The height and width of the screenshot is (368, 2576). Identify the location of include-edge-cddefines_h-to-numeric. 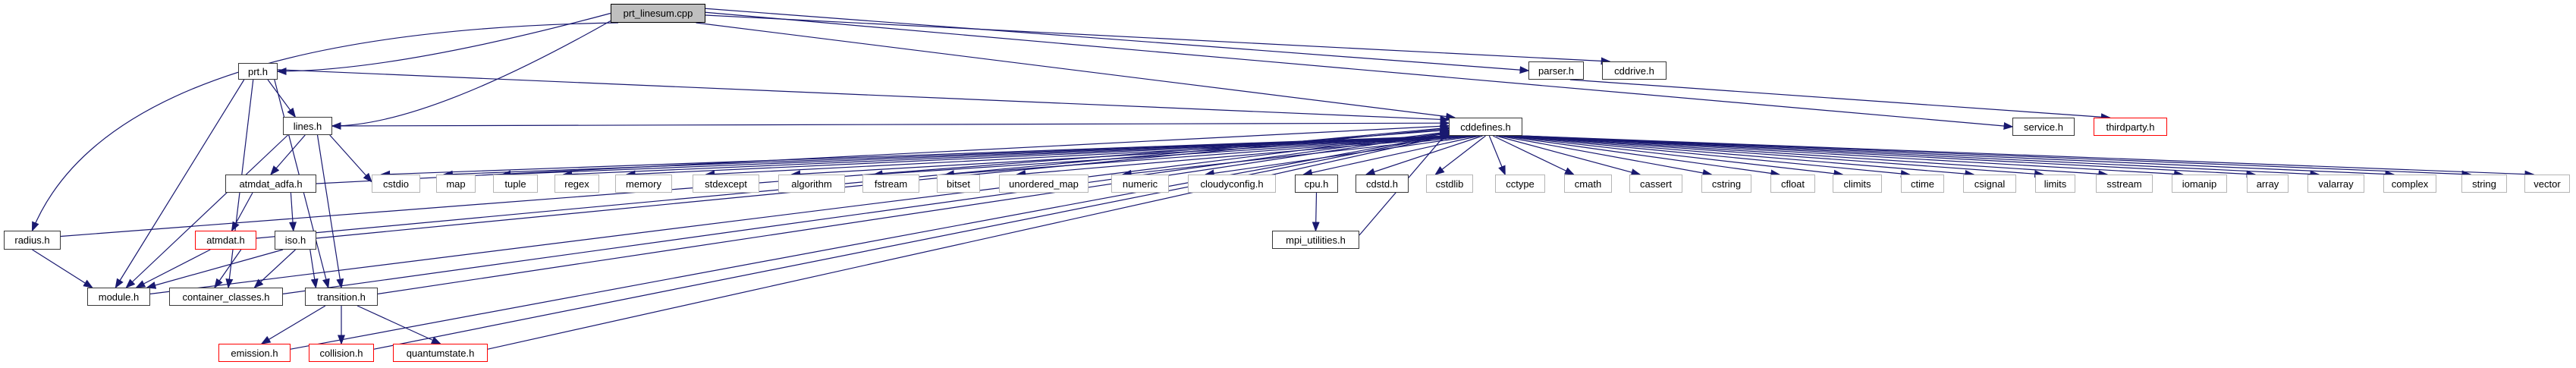
(1298, 156).